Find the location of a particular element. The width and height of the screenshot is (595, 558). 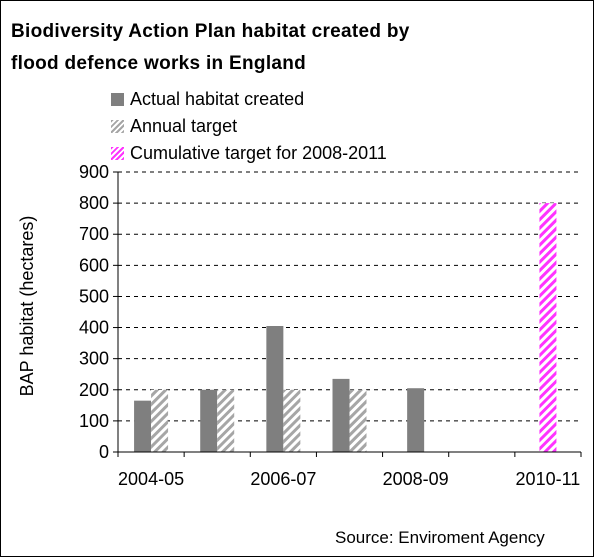

y-tick-label-0: 0 is located at coordinates (104, 452).